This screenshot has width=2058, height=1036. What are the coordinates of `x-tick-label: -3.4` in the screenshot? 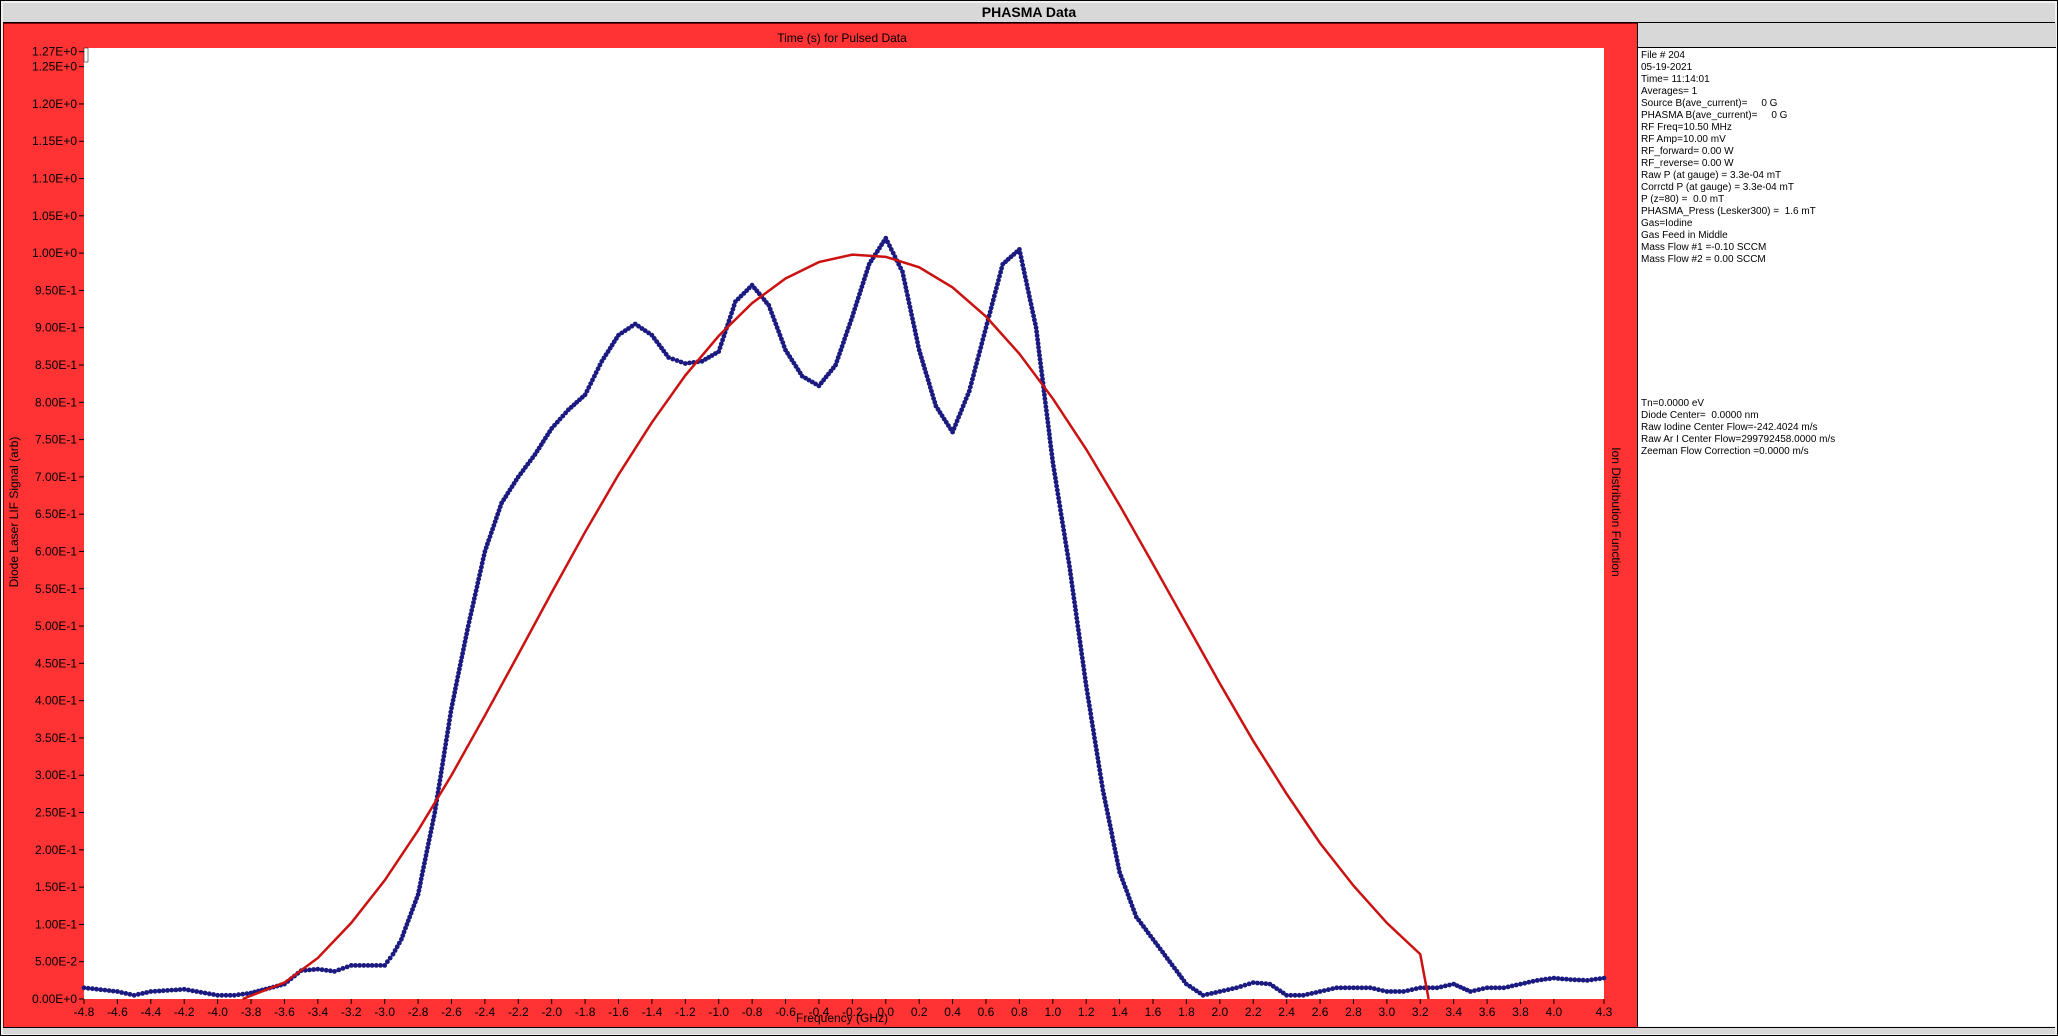 It's located at (318, 1012).